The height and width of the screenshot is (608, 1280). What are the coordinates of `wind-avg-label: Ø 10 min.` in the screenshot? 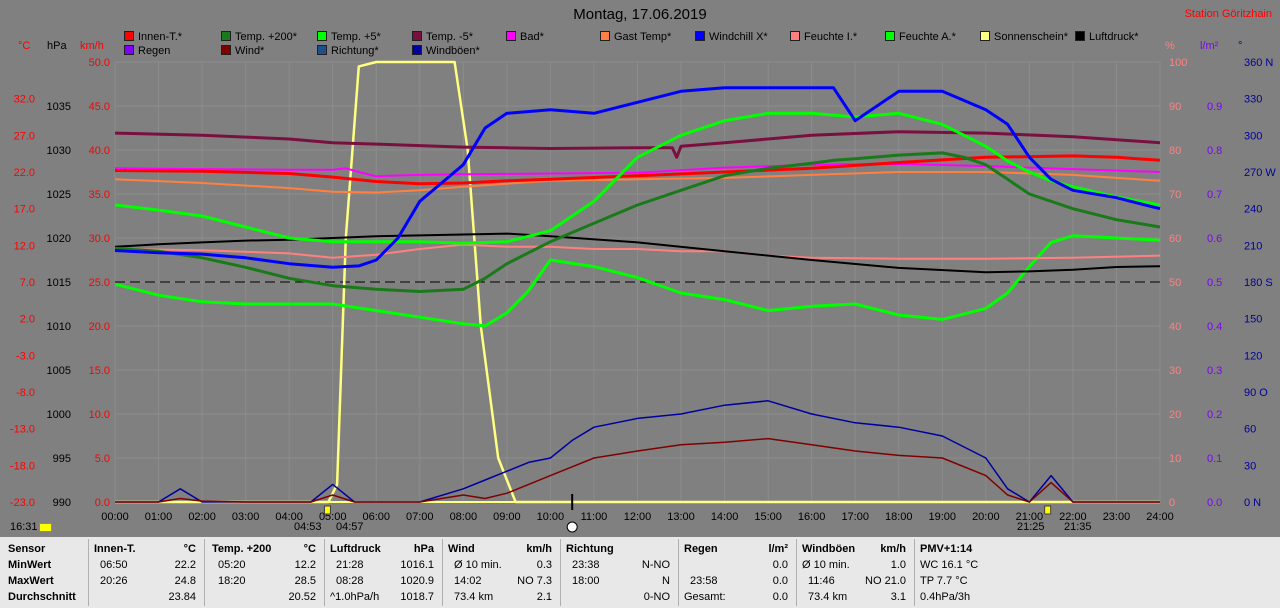 It's located at (478, 565).